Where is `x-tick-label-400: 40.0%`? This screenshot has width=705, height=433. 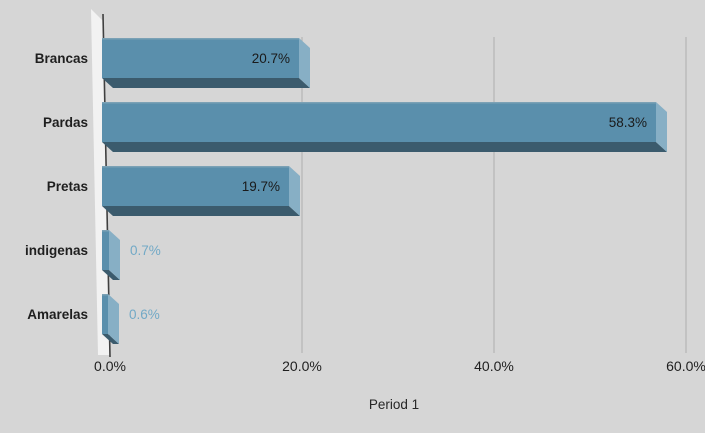
x-tick-label-400: 40.0% is located at coordinates (494, 366).